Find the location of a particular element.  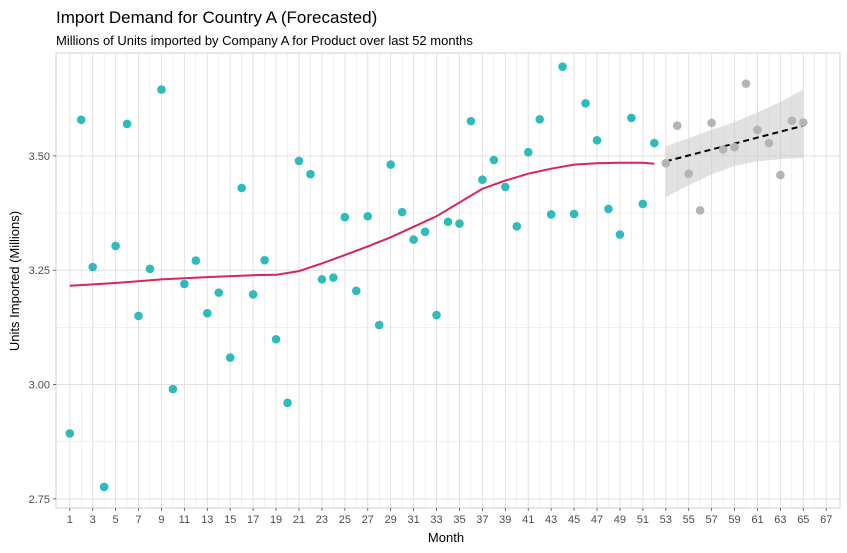

x-tick-label: 51 is located at coordinates (643, 520).